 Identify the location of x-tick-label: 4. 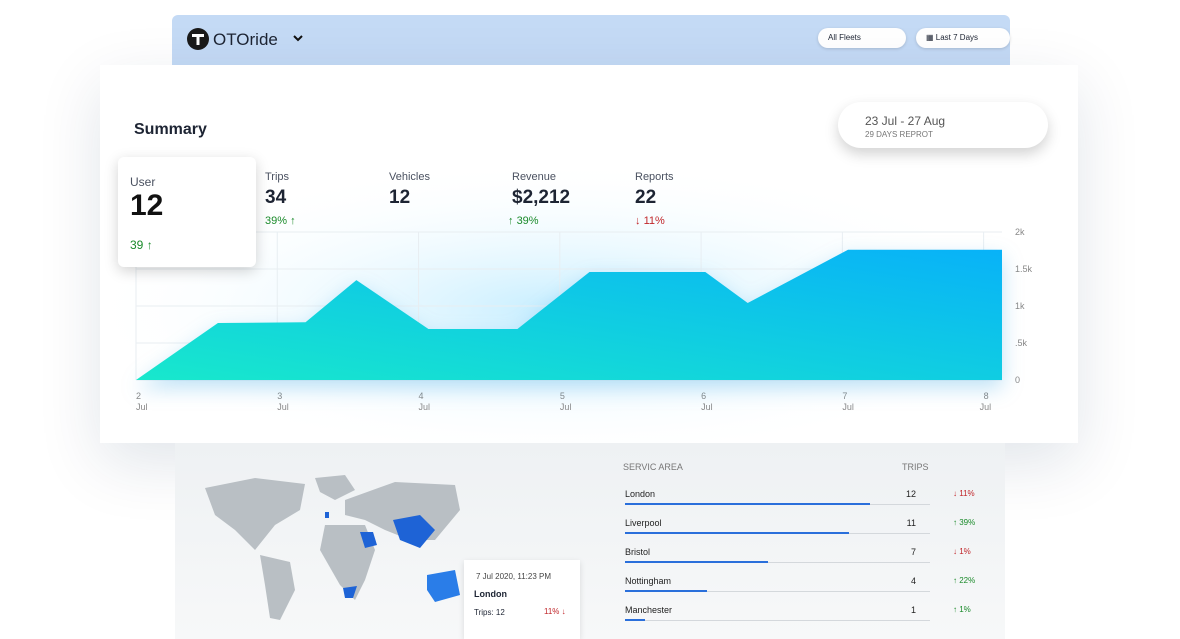
(421, 396).